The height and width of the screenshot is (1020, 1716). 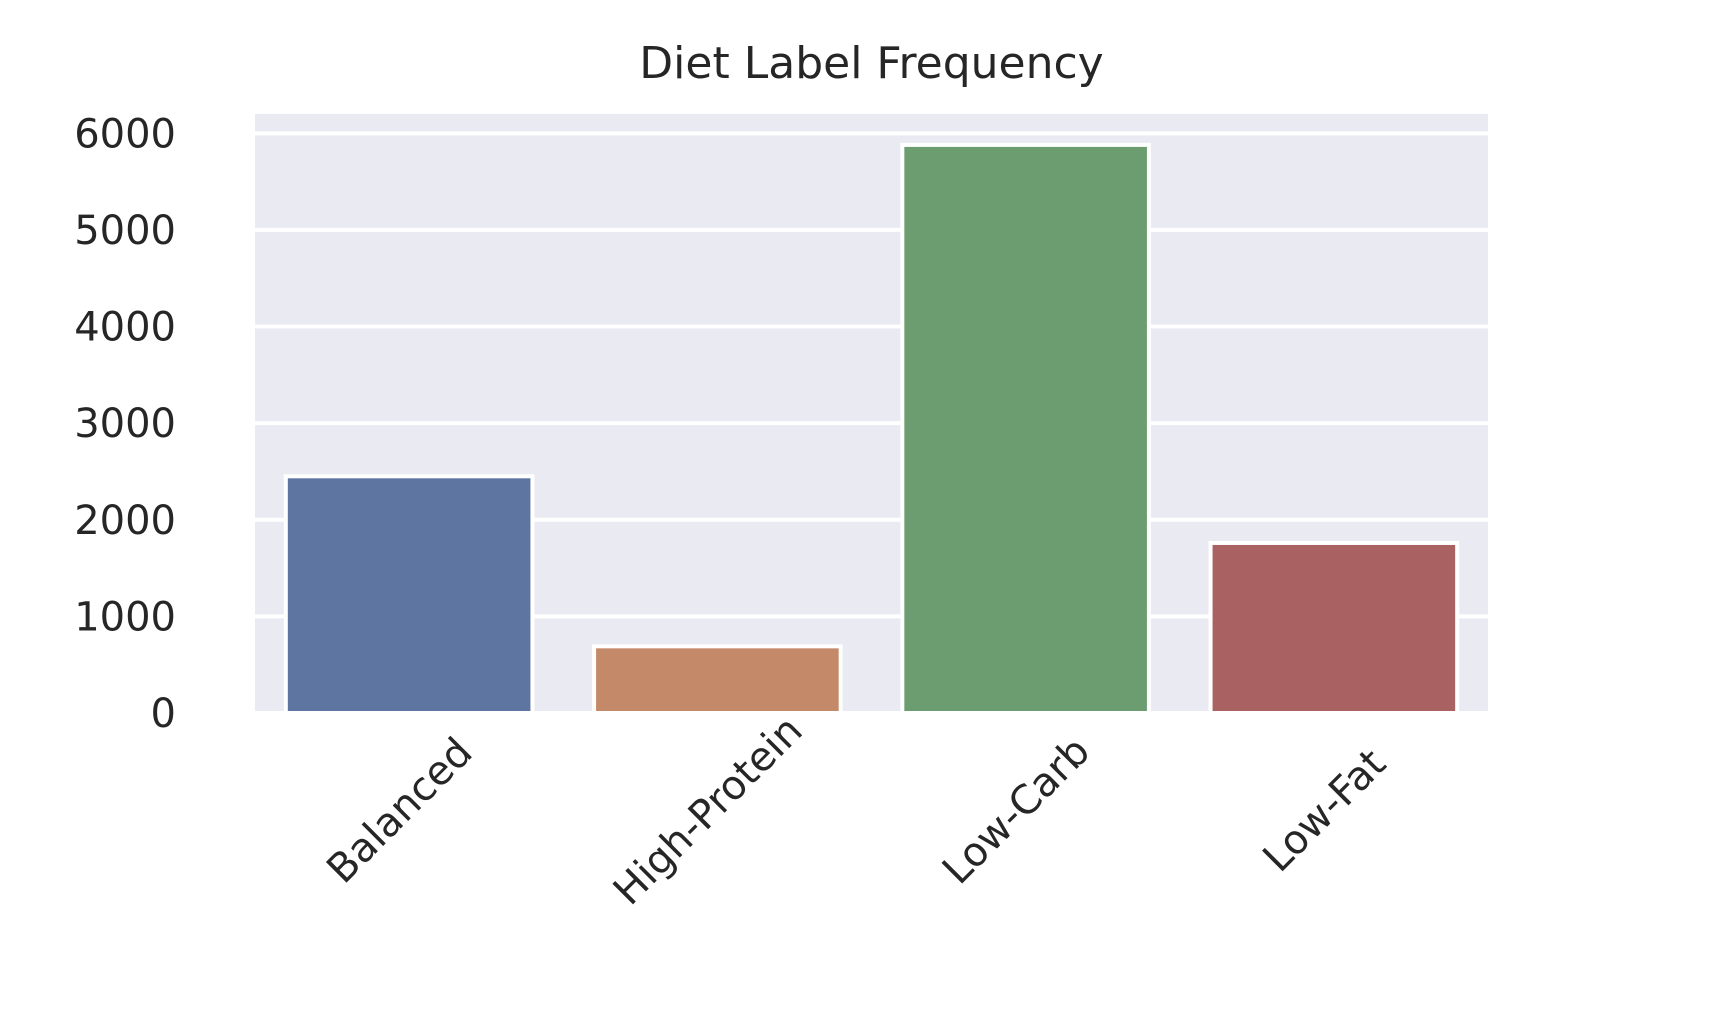 What do you see at coordinates (125, 134) in the screenshot?
I see `y-tick-label: 6000` at bounding box center [125, 134].